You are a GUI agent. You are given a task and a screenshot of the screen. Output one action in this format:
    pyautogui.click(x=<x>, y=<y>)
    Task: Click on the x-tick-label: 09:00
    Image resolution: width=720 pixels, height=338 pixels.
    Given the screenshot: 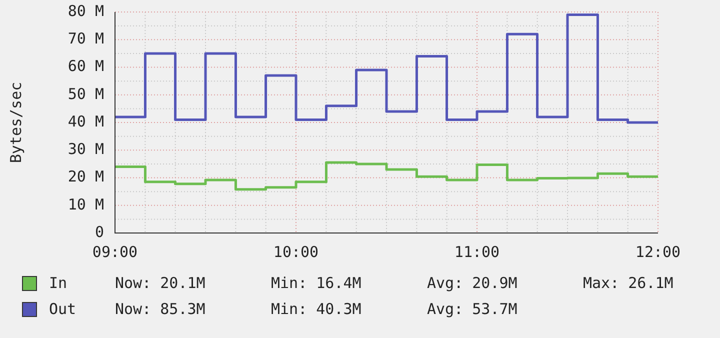 What is the action you would take?
    pyautogui.click(x=115, y=251)
    